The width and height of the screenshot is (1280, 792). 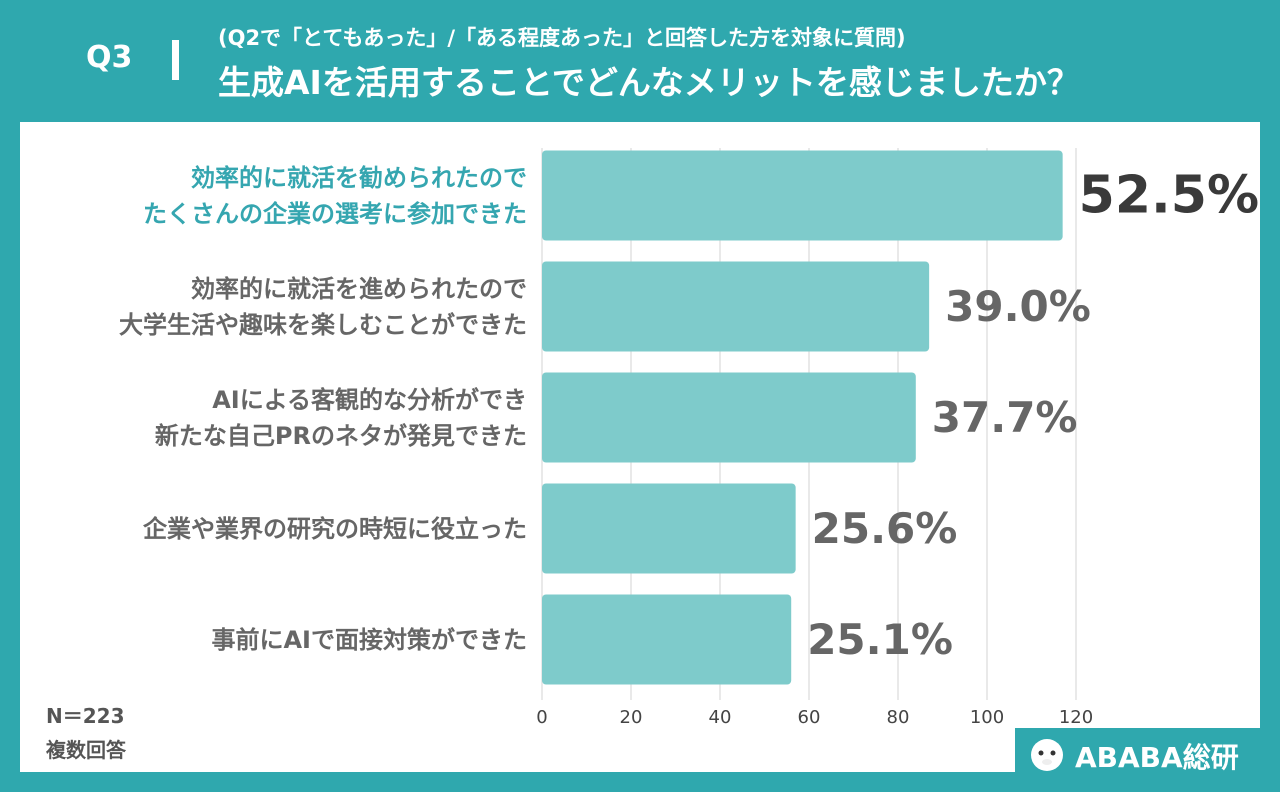 I want to click on x-tick-label: 80, so click(x=898, y=717).